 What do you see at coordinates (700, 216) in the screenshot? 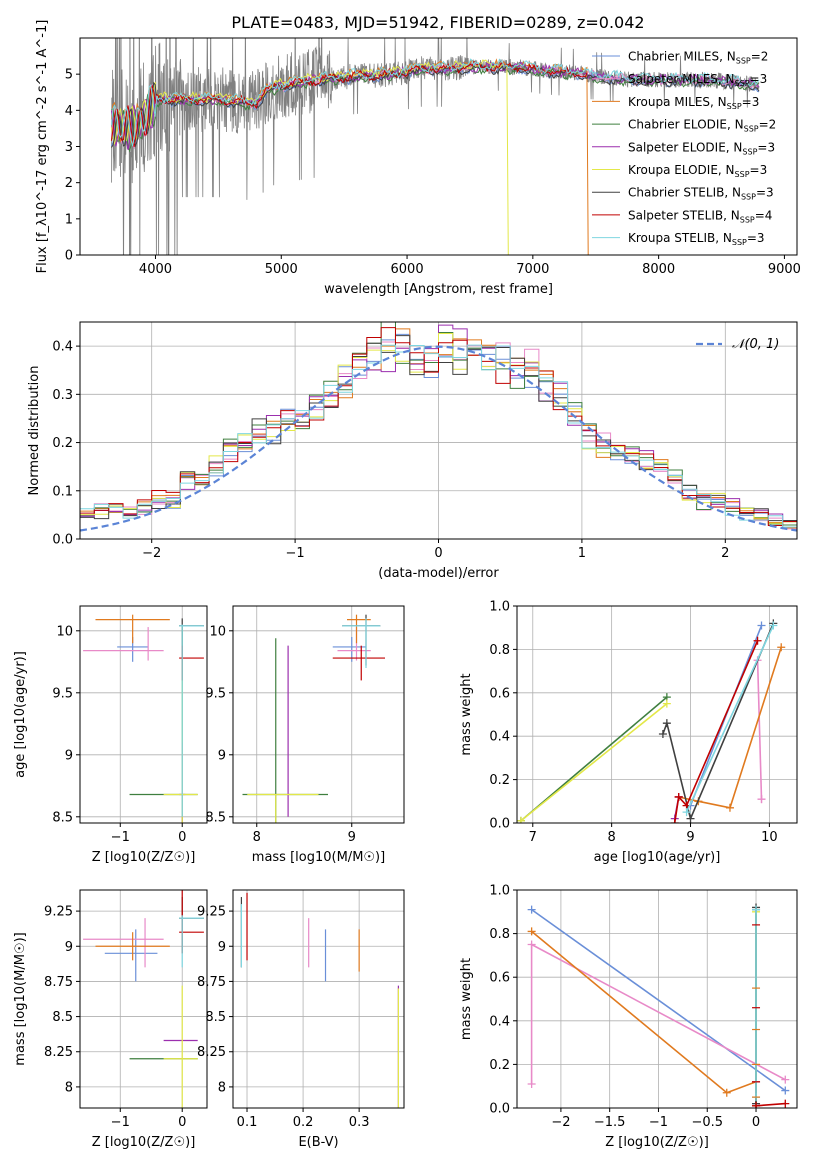
I see `legend-entry: Salpeter STELIB, NSSP=4` at bounding box center [700, 216].